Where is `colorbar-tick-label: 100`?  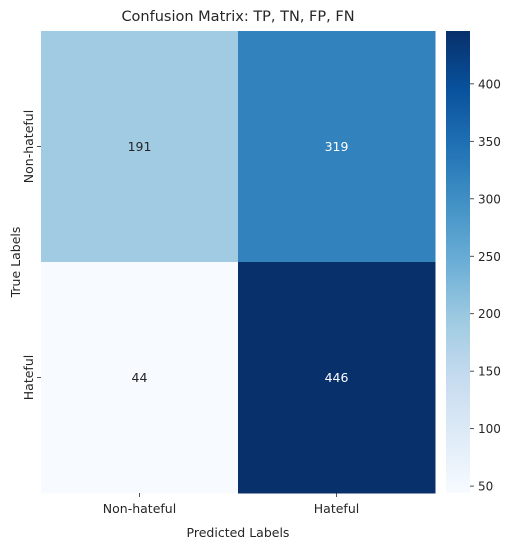
colorbar-tick-label: 100 is located at coordinates (489, 429).